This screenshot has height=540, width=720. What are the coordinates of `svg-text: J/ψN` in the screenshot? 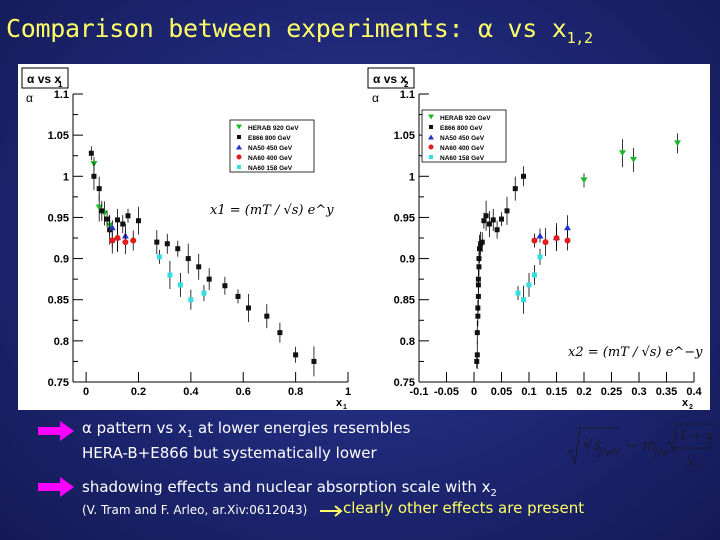 It's located at (608, 453).